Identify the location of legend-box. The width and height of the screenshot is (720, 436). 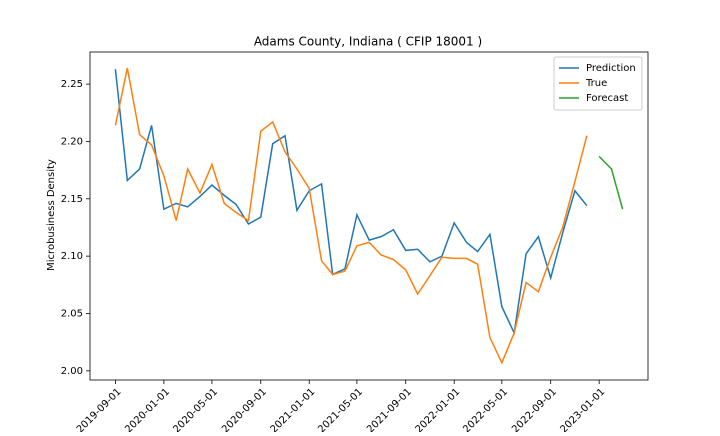
(598, 83).